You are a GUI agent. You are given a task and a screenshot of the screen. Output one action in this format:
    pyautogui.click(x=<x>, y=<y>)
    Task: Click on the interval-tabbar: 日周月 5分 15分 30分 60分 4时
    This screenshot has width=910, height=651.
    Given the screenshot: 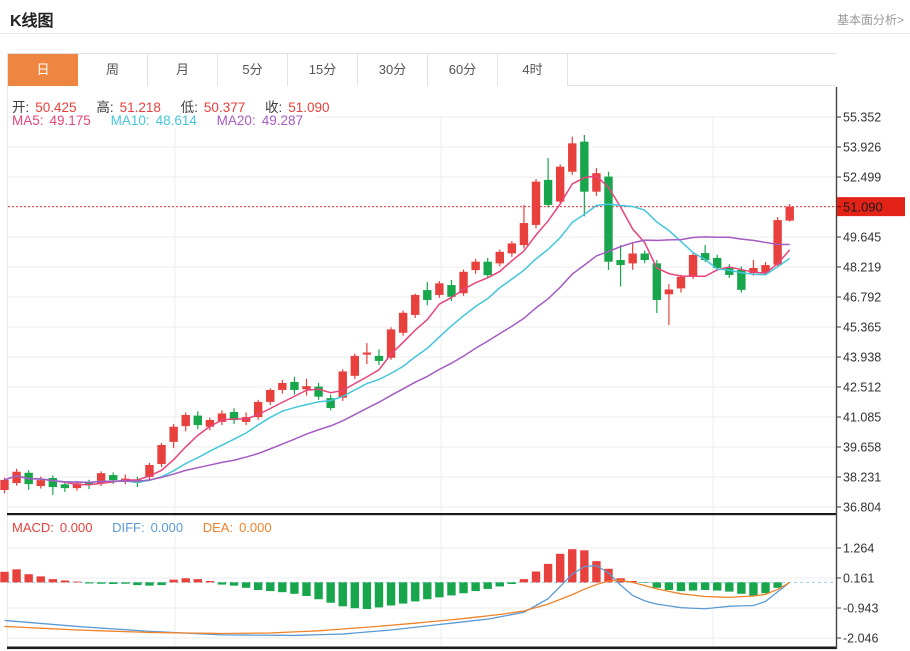 What is the action you would take?
    pyautogui.click(x=421, y=69)
    